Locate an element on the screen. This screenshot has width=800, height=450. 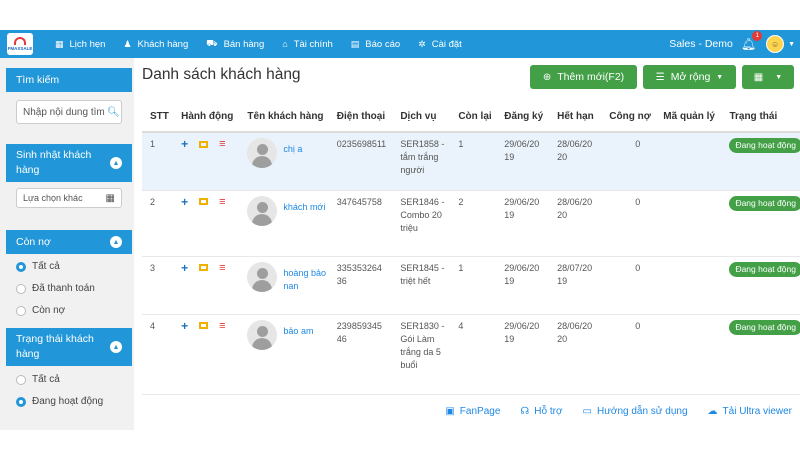
calendar-icon: ▦ is located at coordinates (59, 43).